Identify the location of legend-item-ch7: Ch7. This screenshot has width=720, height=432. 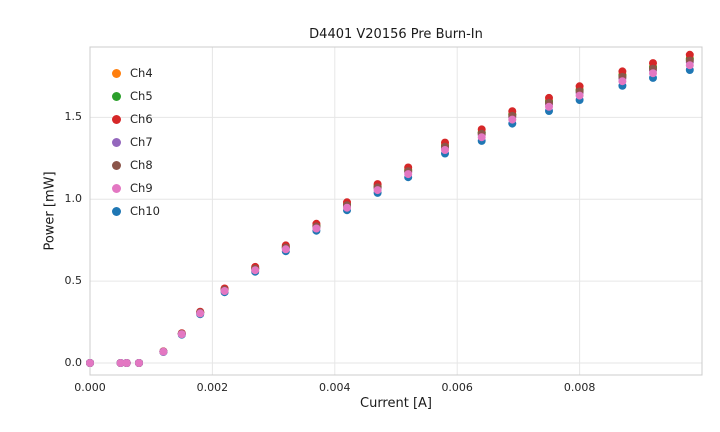
(136, 142).